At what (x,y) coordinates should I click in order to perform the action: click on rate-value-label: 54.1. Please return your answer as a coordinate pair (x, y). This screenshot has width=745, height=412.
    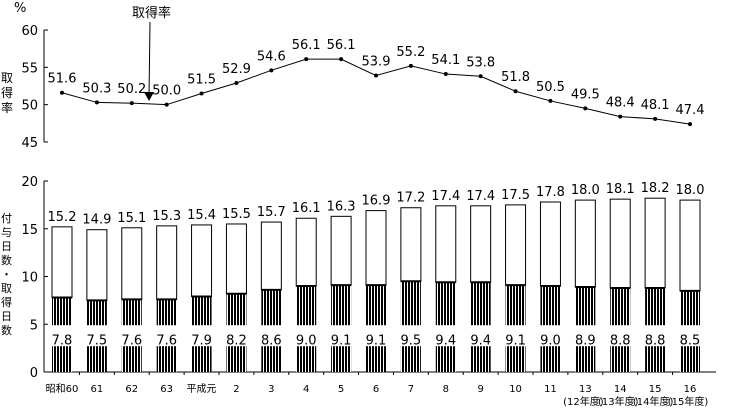
    Looking at the image, I should click on (445, 60).